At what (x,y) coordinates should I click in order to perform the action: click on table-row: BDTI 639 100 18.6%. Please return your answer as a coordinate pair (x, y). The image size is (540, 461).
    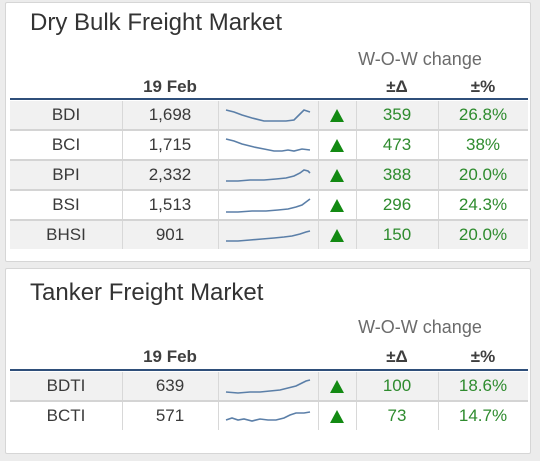
    Looking at the image, I should click on (269, 386).